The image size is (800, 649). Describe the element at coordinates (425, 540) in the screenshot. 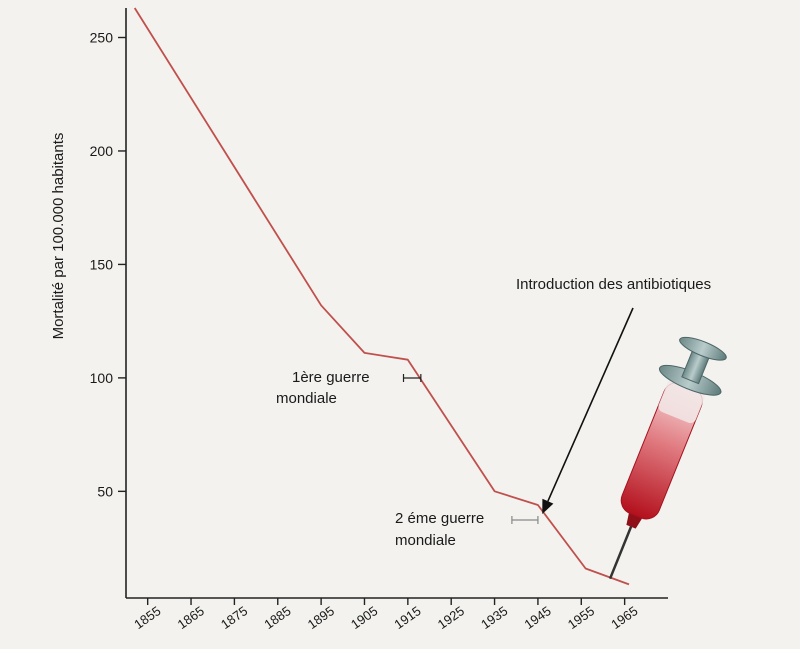

I see `war2-label-line2: mondiale` at that location.